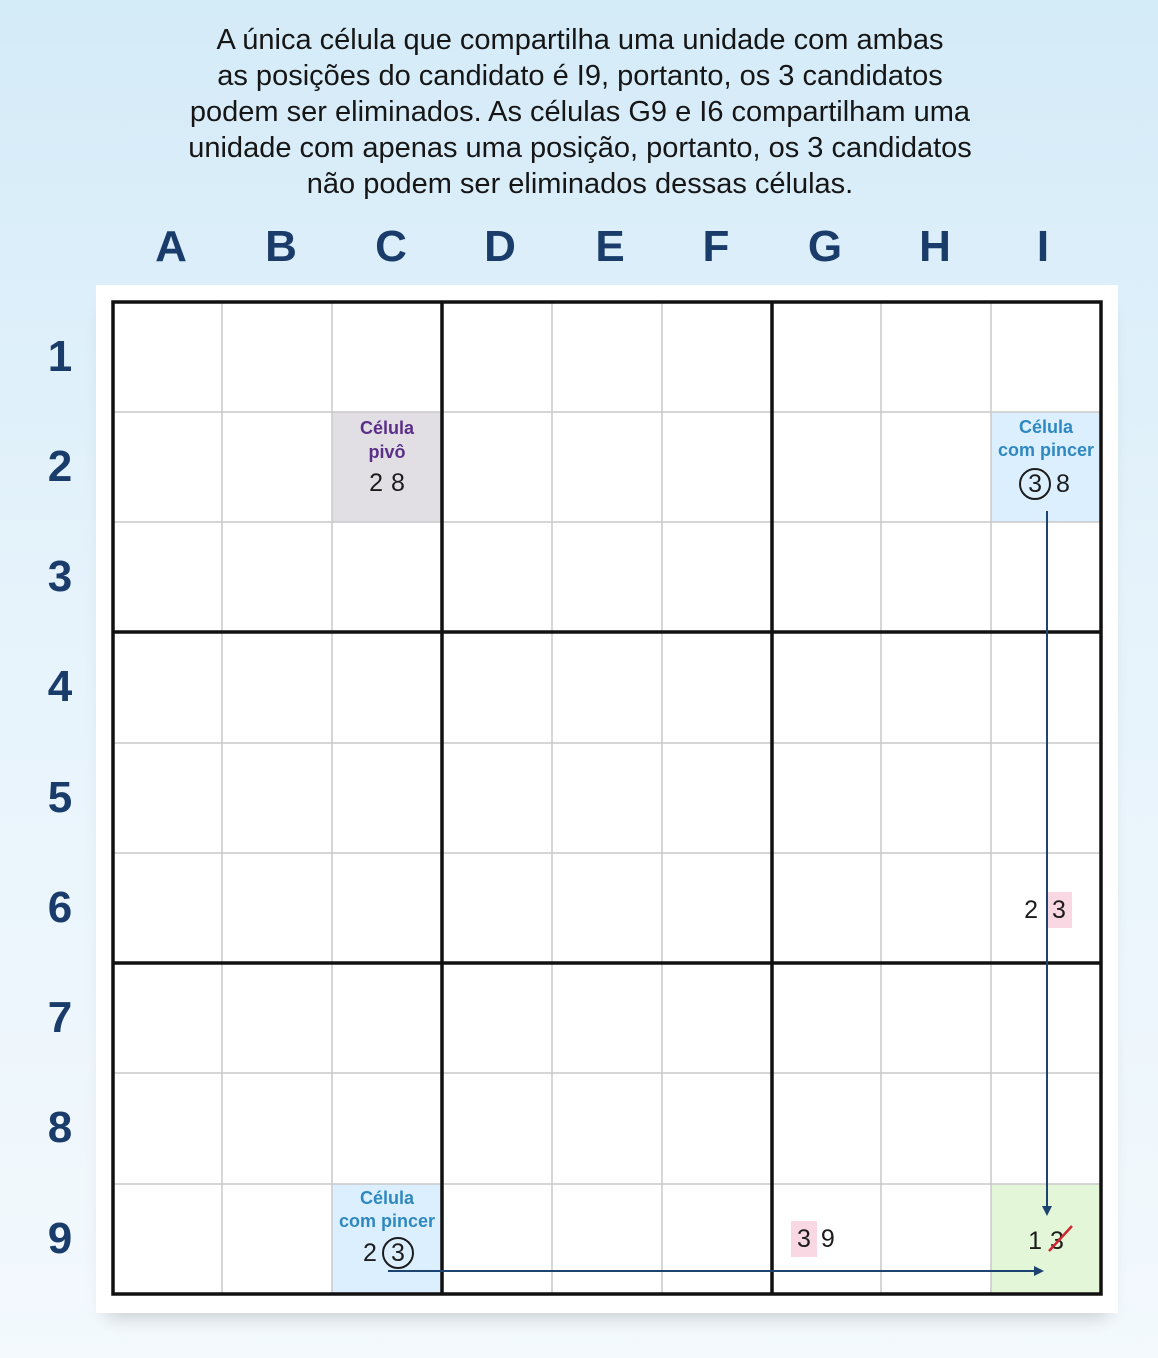 The image size is (1158, 1358). What do you see at coordinates (60, 1238) in the screenshot?
I see `row-label-9: 9` at bounding box center [60, 1238].